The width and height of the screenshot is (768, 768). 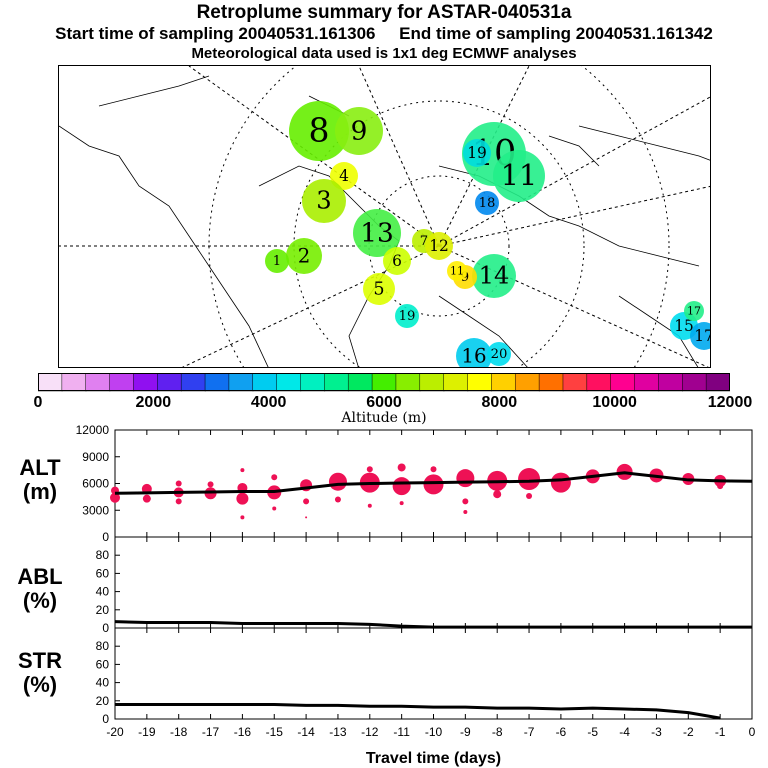 What do you see at coordinates (370, 732) in the screenshot?
I see `x-tick-label: -12` at bounding box center [370, 732].